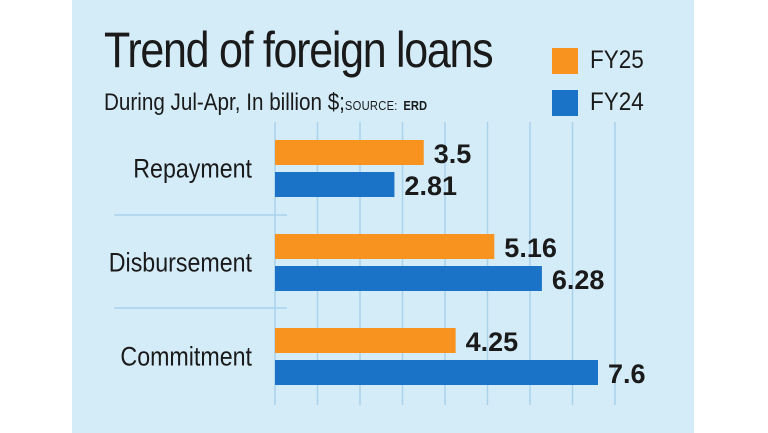 The height and width of the screenshot is (433, 768). What do you see at coordinates (192, 169) in the screenshot?
I see `category-label: Repayment` at bounding box center [192, 169].